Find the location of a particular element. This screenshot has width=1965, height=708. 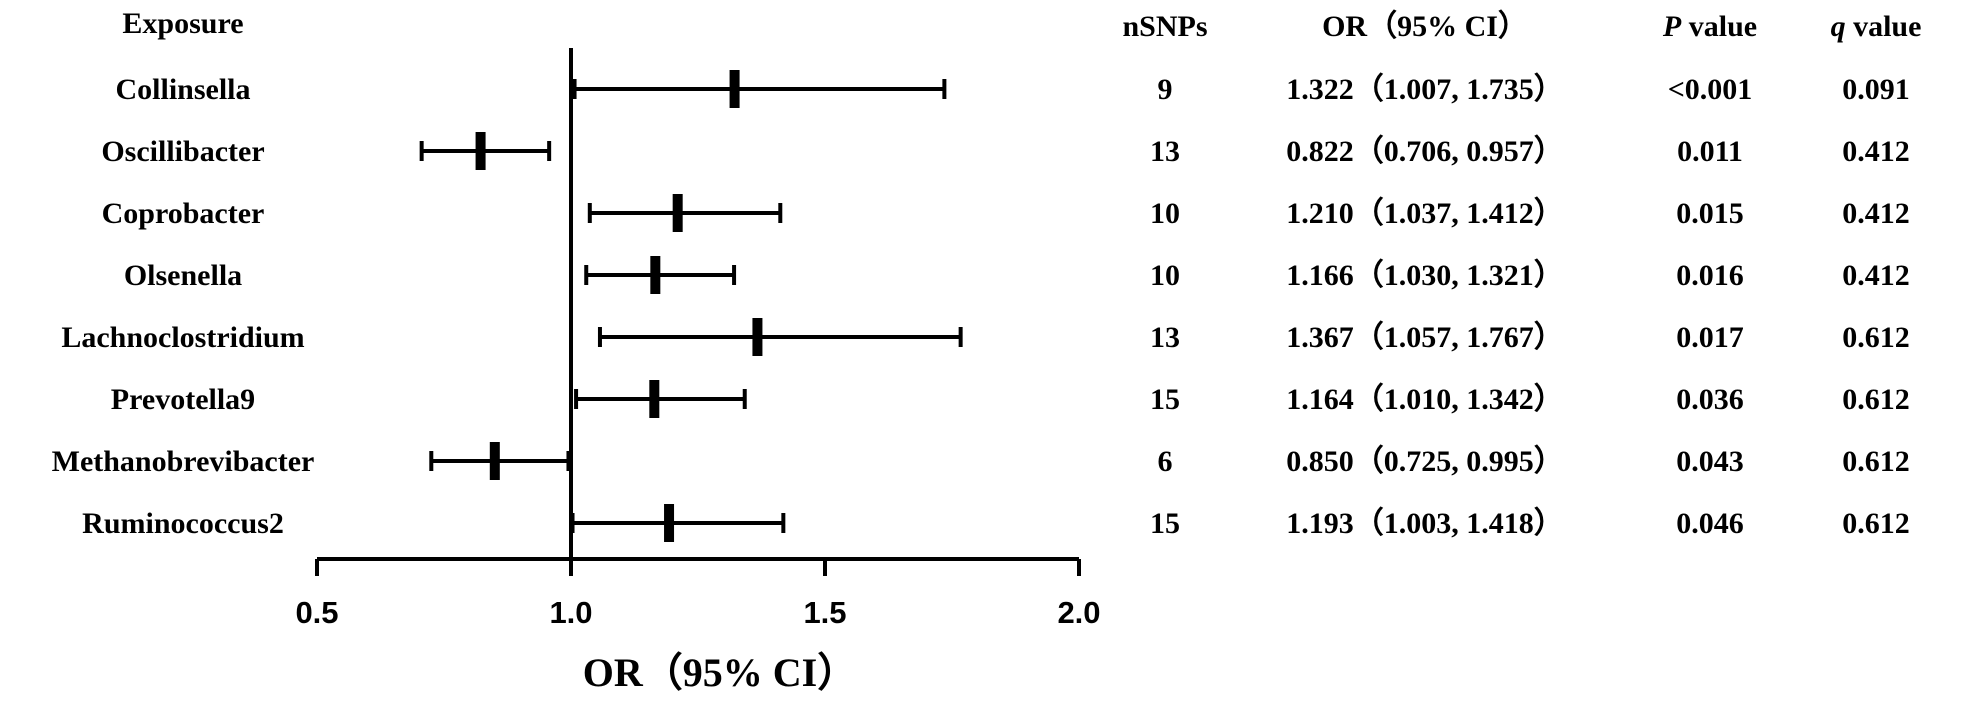

exposure-label: Prevotella9 is located at coordinates (183, 399).